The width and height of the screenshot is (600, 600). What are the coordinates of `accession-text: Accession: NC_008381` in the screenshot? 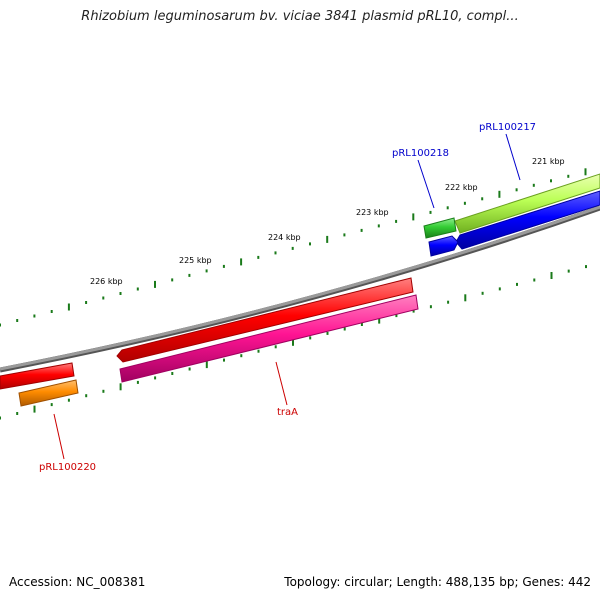 It's located at (77, 582).